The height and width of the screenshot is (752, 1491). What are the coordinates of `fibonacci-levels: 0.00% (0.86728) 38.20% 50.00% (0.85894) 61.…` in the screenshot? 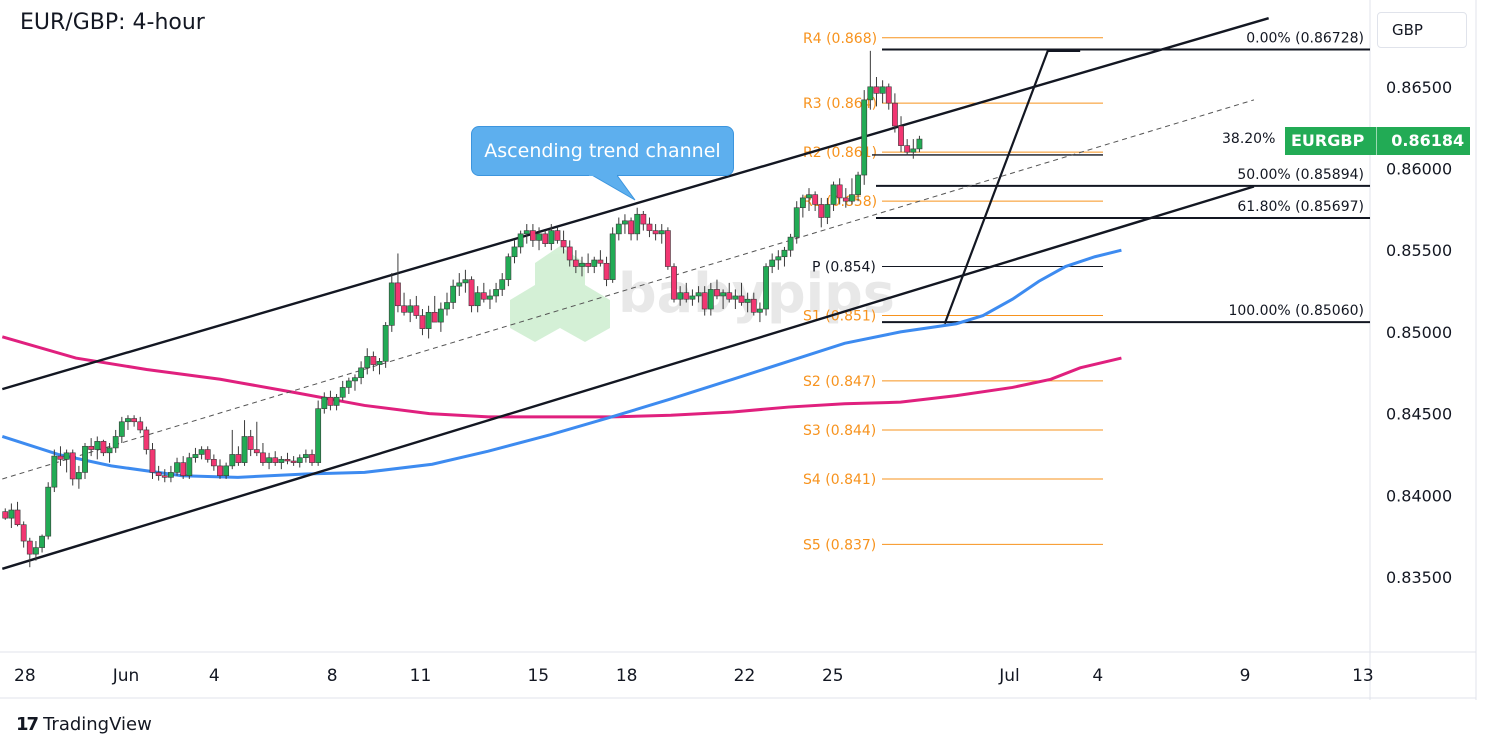 It's located at (1121, 177).